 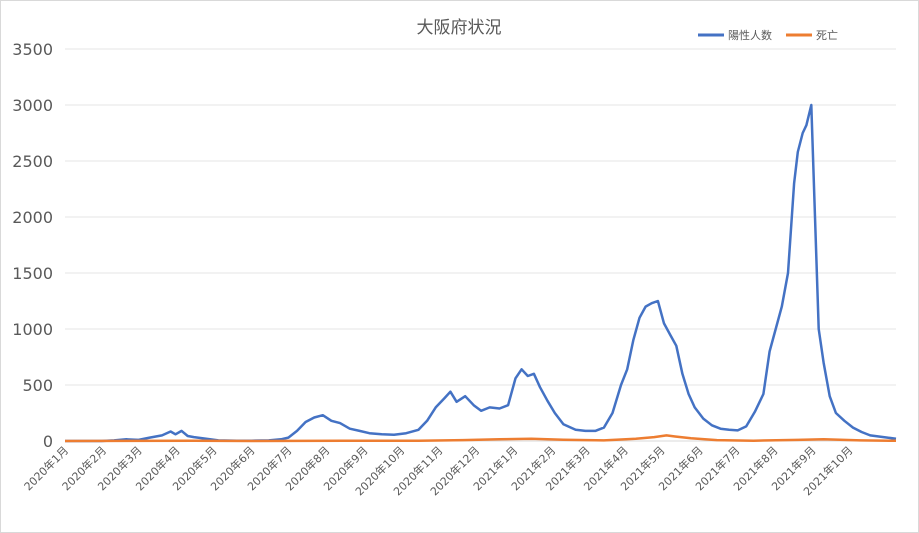 What do you see at coordinates (32, 105) in the screenshot?
I see `y-tick-label: 3000` at bounding box center [32, 105].